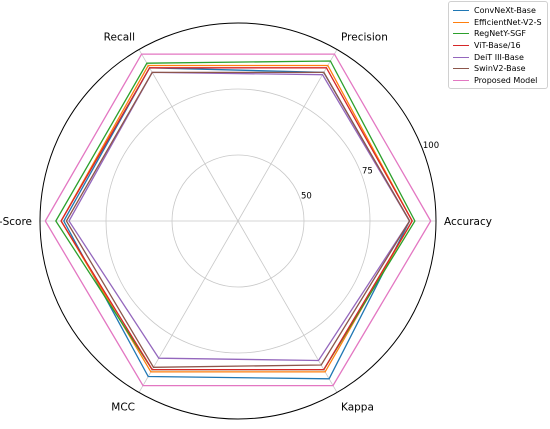  Describe the element at coordinates (357, 407) in the screenshot. I see `axis-label-kappa: Kappa` at that location.